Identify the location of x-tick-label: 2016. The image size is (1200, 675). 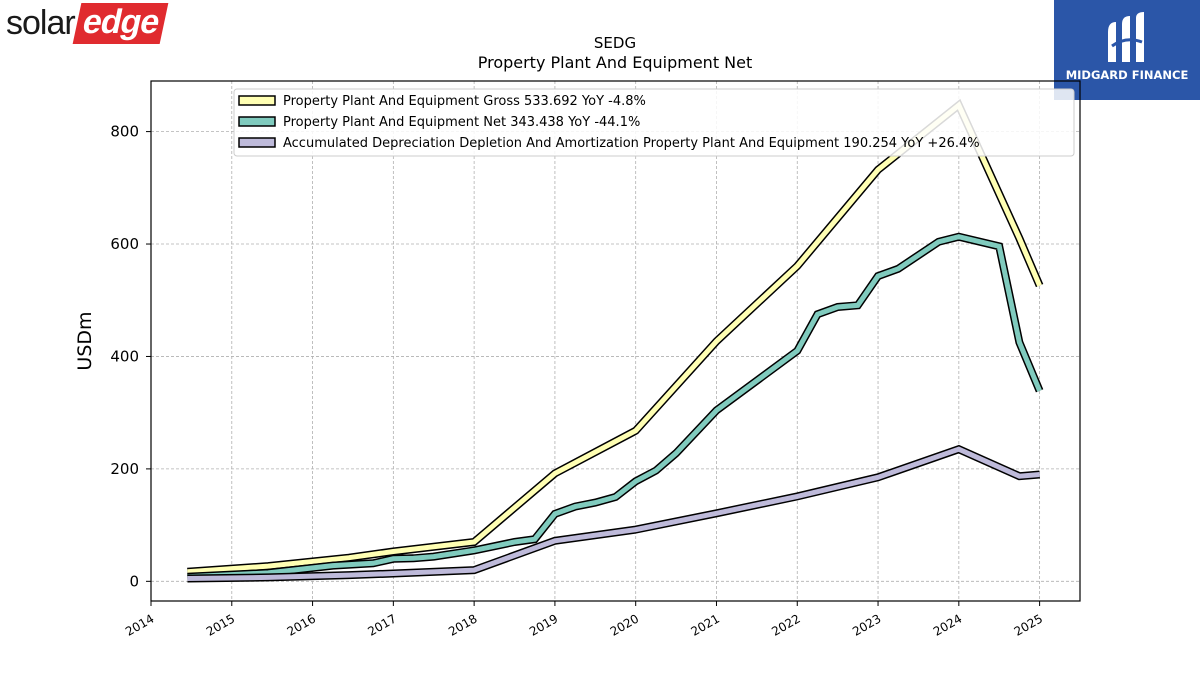
(301, 624).